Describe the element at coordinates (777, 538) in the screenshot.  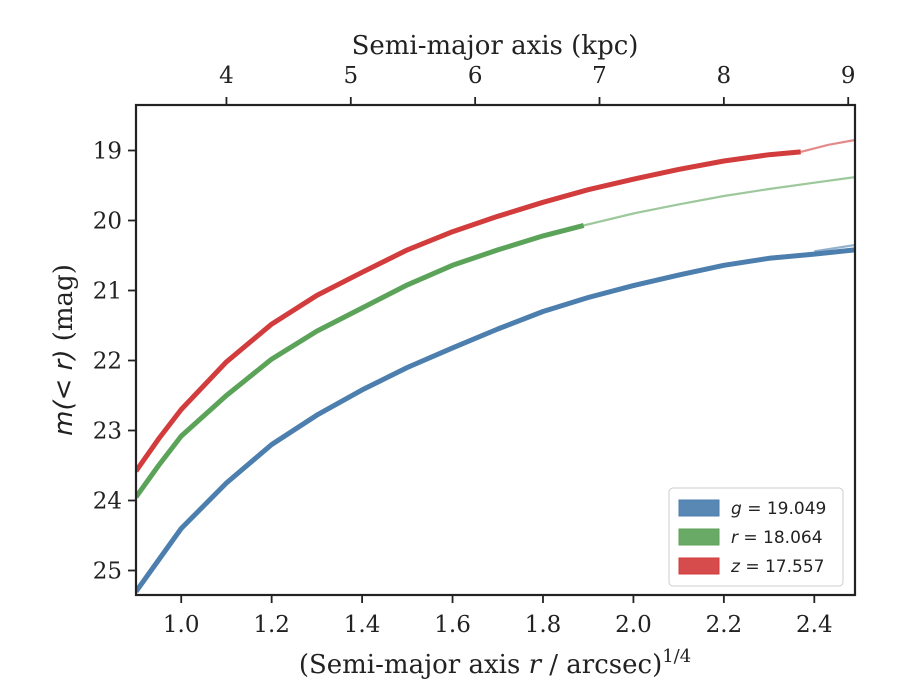
I see `legend-label-r: r = 18.064` at that location.